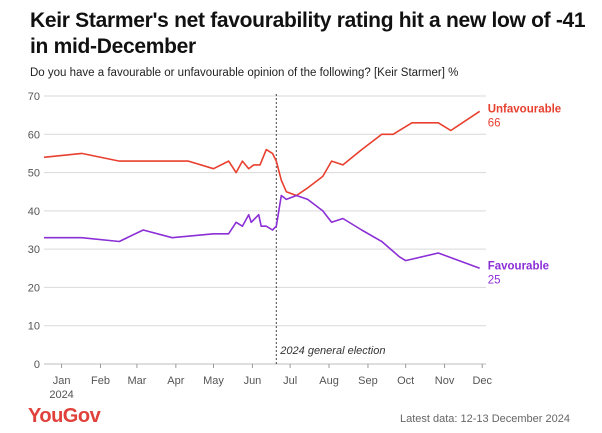 This screenshot has width=602, height=433. I want to click on y-tick-label: 30, so click(34, 250).